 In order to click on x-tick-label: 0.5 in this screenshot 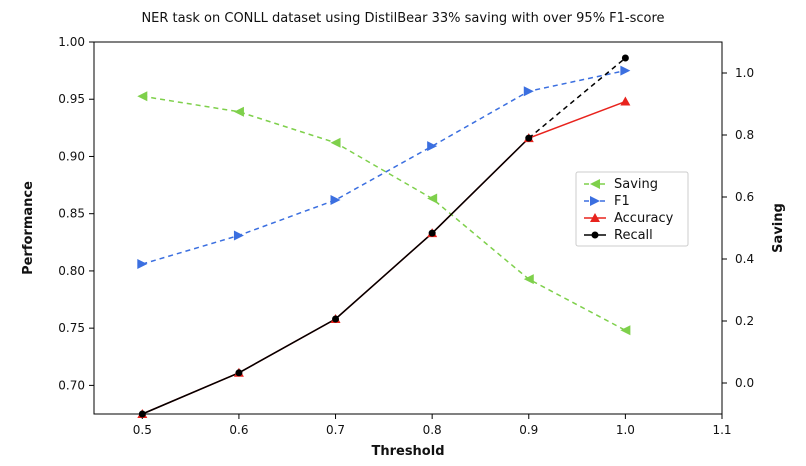, I will do `click(142, 430)`.